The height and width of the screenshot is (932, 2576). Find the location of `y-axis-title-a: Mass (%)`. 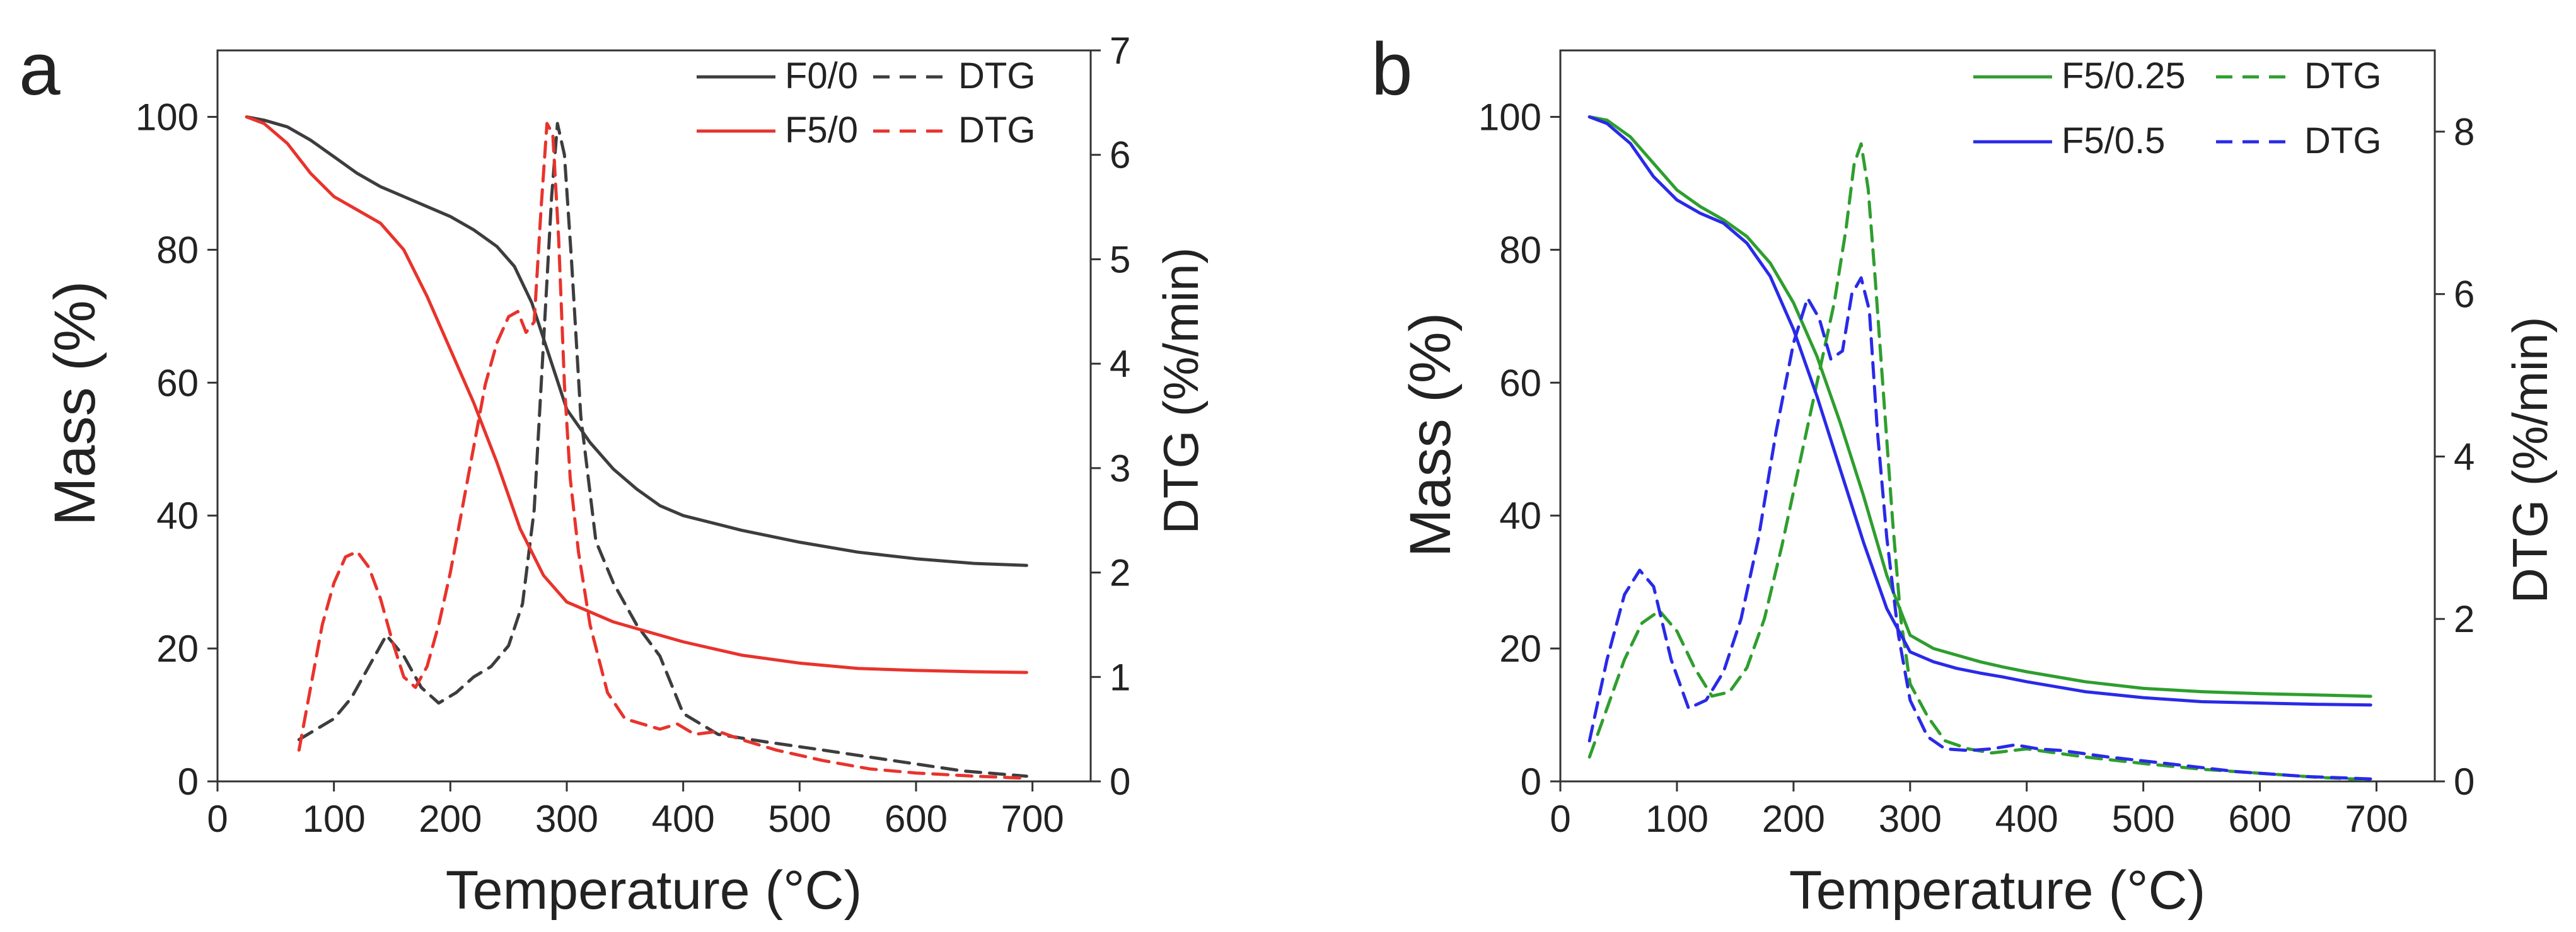

y-axis-title-a: Mass (%) is located at coordinates (75, 403).